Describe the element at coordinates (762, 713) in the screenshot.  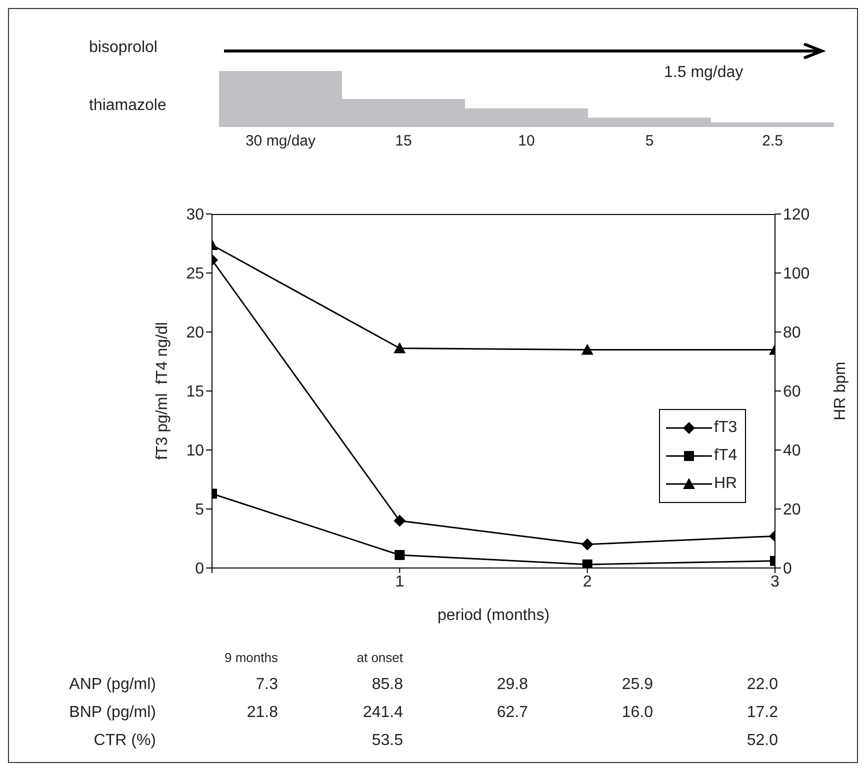
I see `data-label: 17.2` at that location.